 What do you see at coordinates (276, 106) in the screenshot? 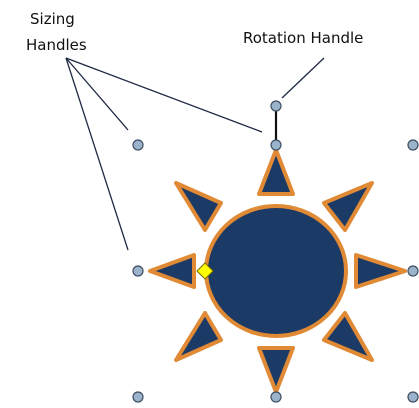
I see `rotation-handle` at bounding box center [276, 106].